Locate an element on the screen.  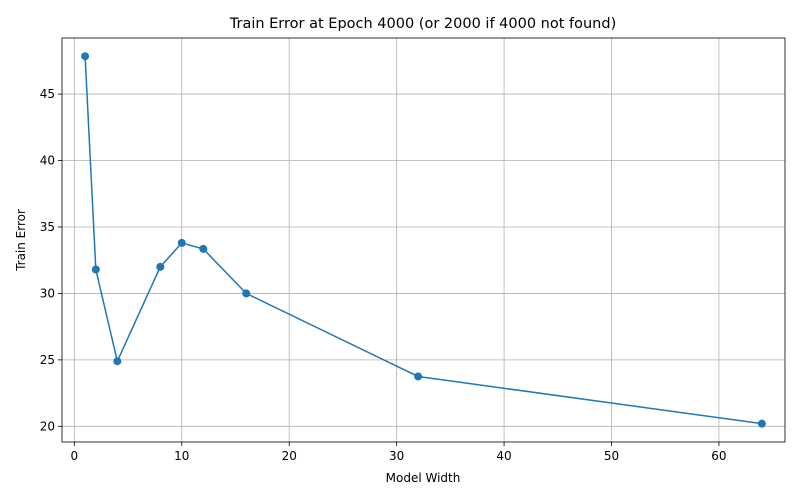
x-tick-label: 60 is located at coordinates (718, 456).